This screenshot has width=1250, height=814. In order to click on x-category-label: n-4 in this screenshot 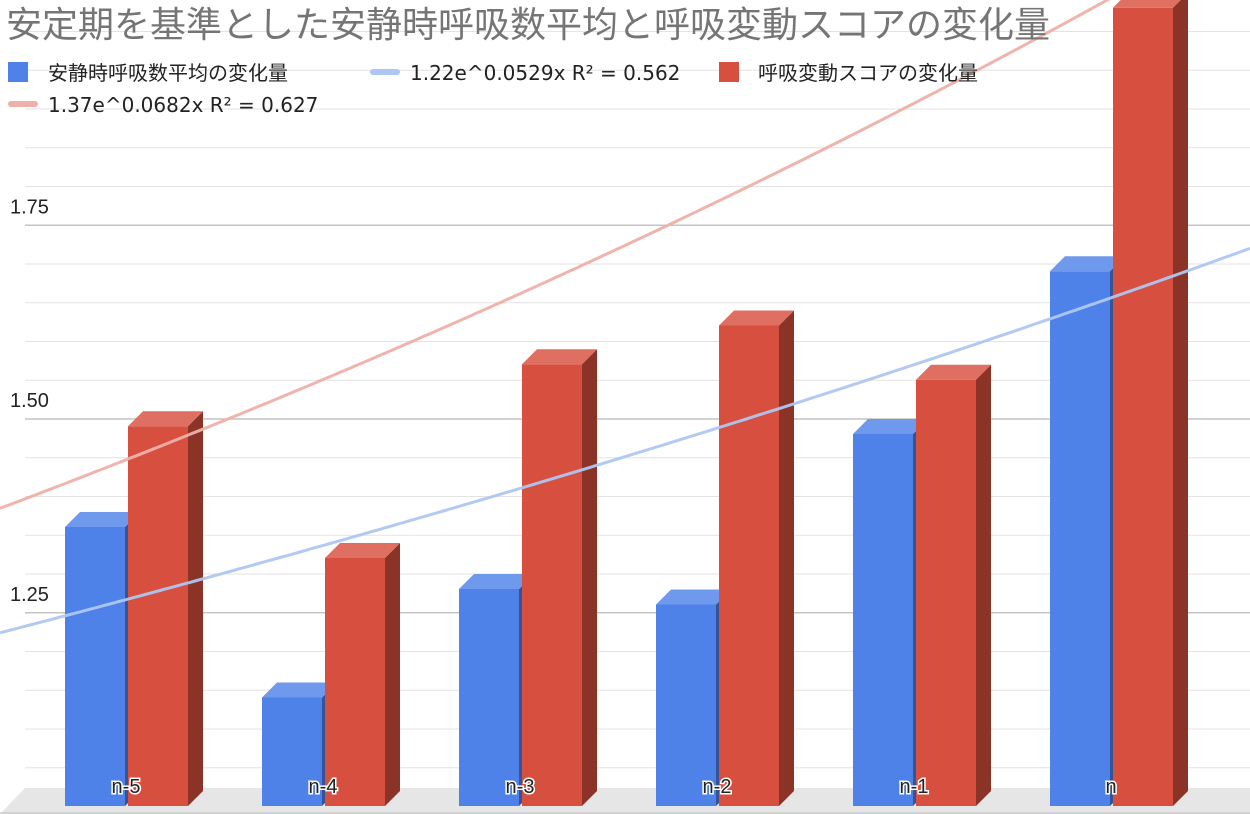, I will do `click(323, 787)`.